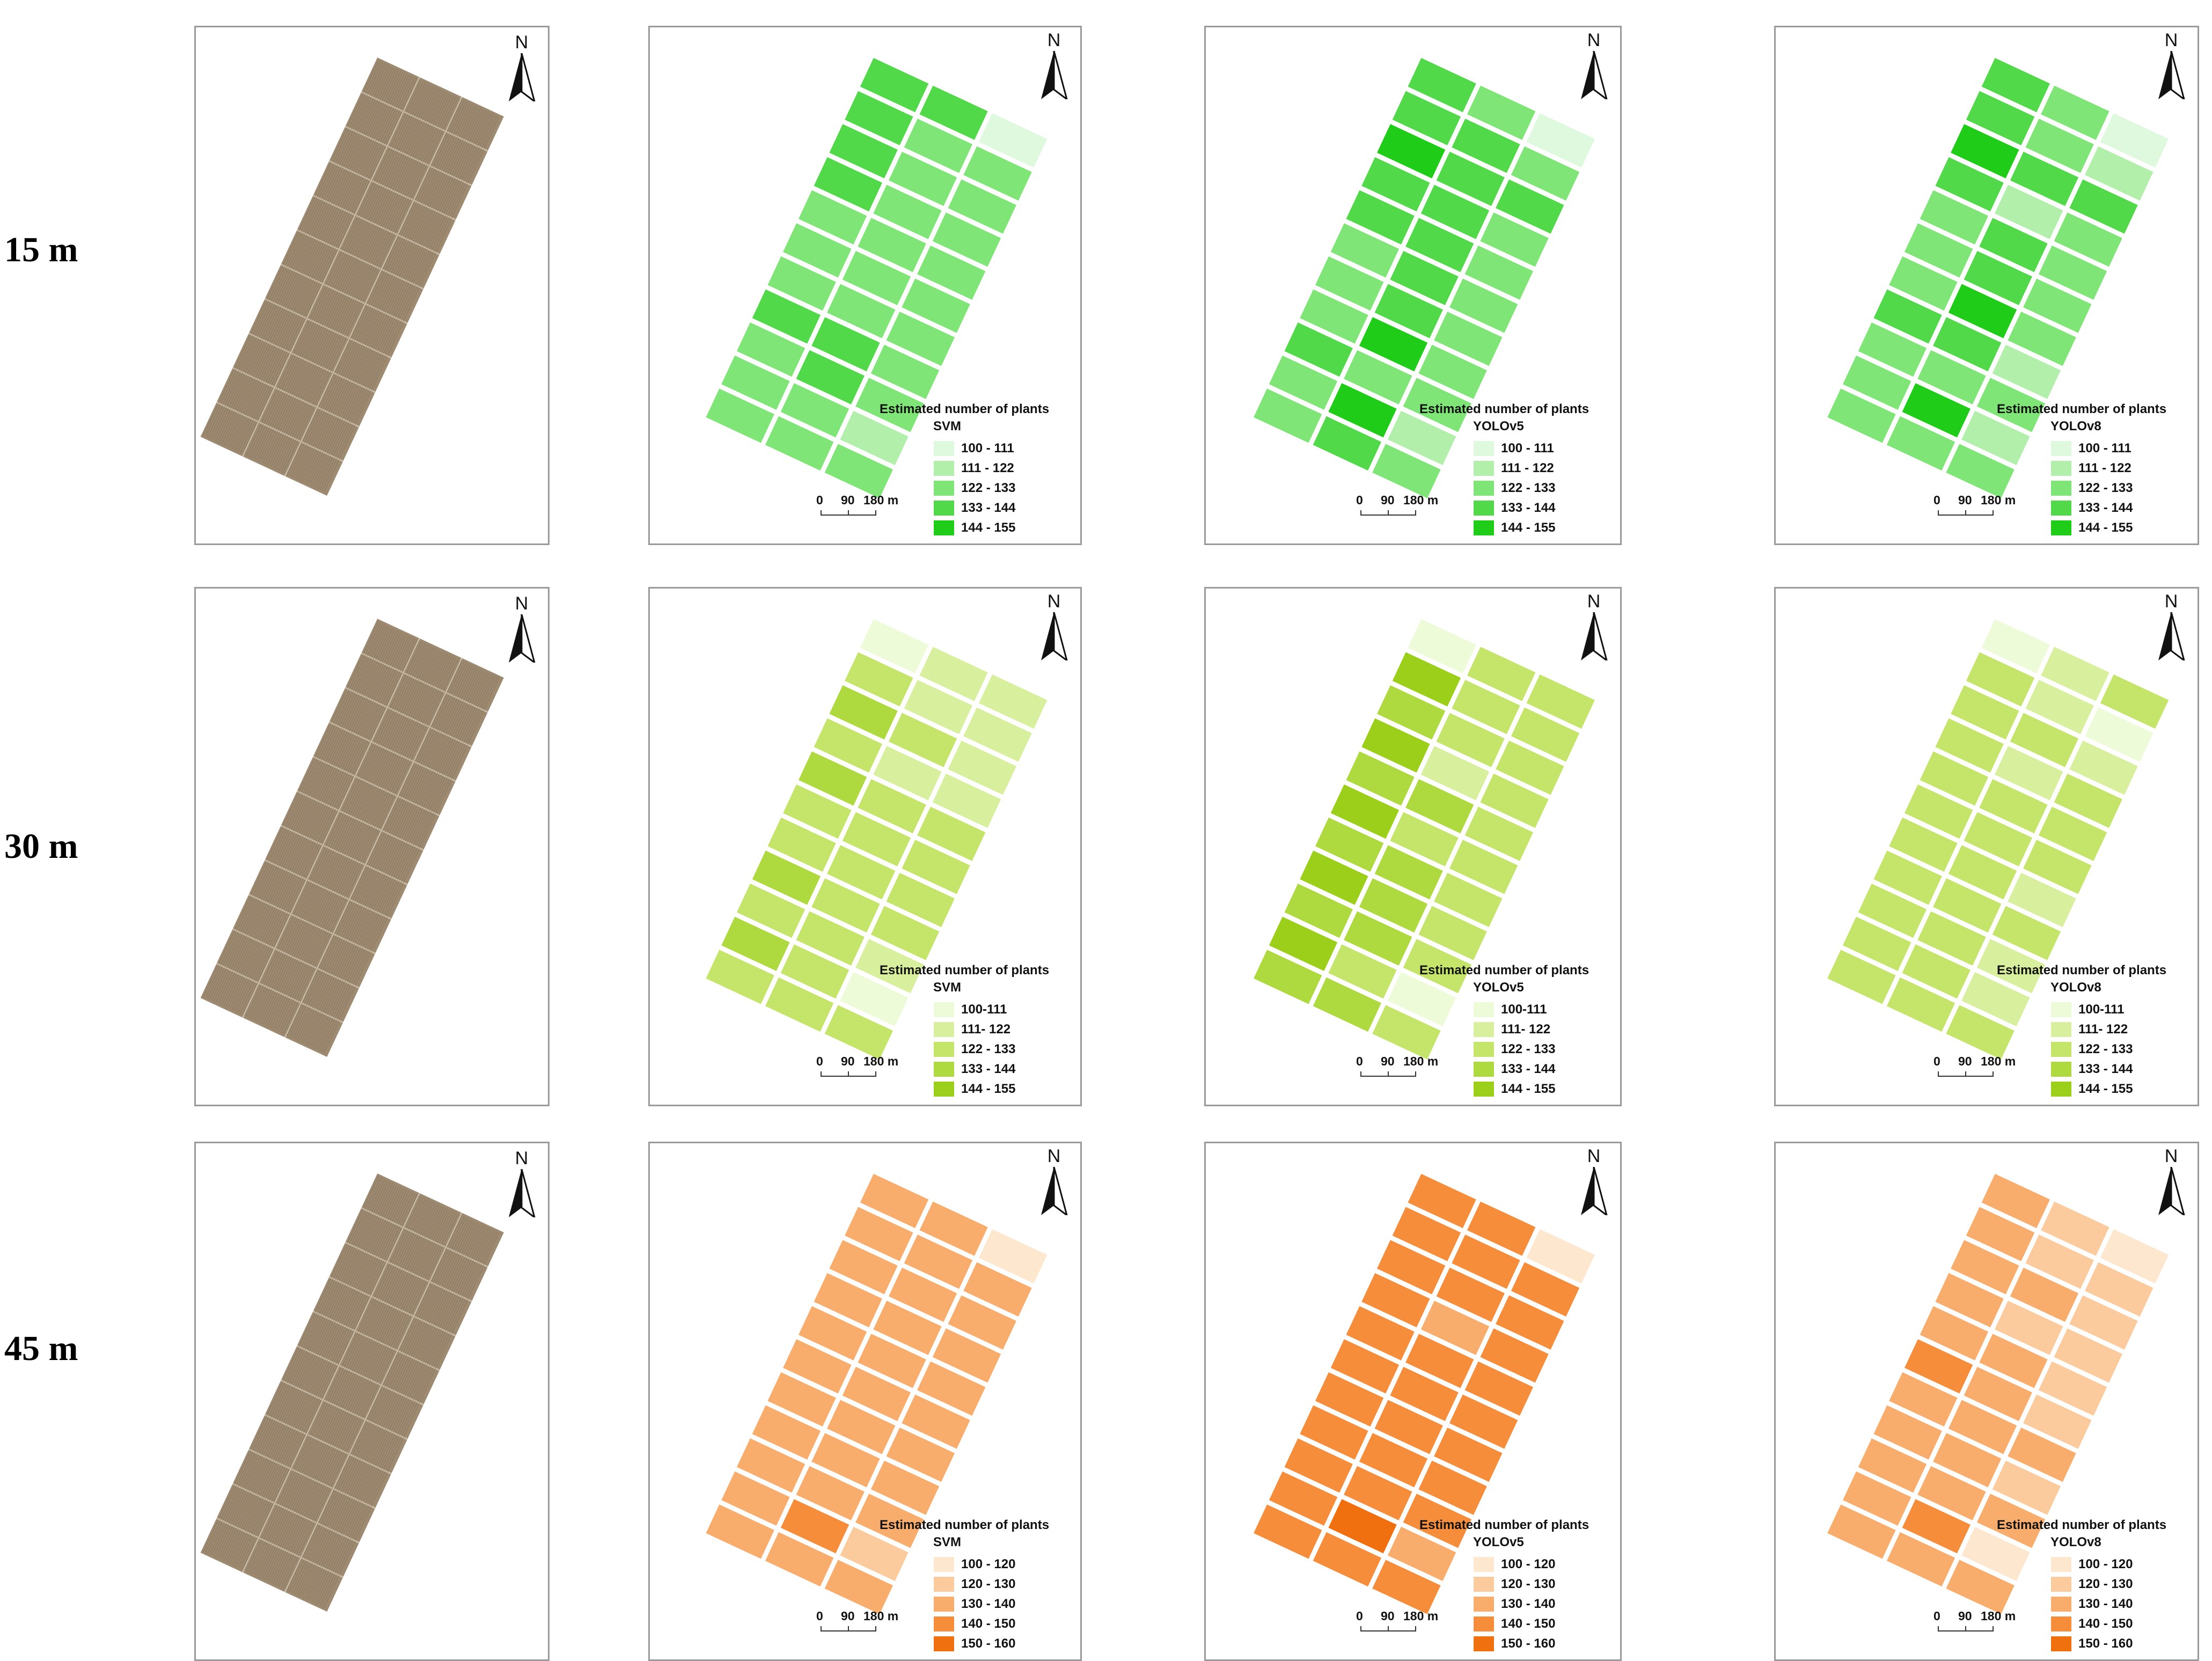 Image resolution: width=2212 pixels, height=1661 pixels. What do you see at coordinates (991, 468) in the screenshot?
I see `legend-item: 111 - 122` at bounding box center [991, 468].